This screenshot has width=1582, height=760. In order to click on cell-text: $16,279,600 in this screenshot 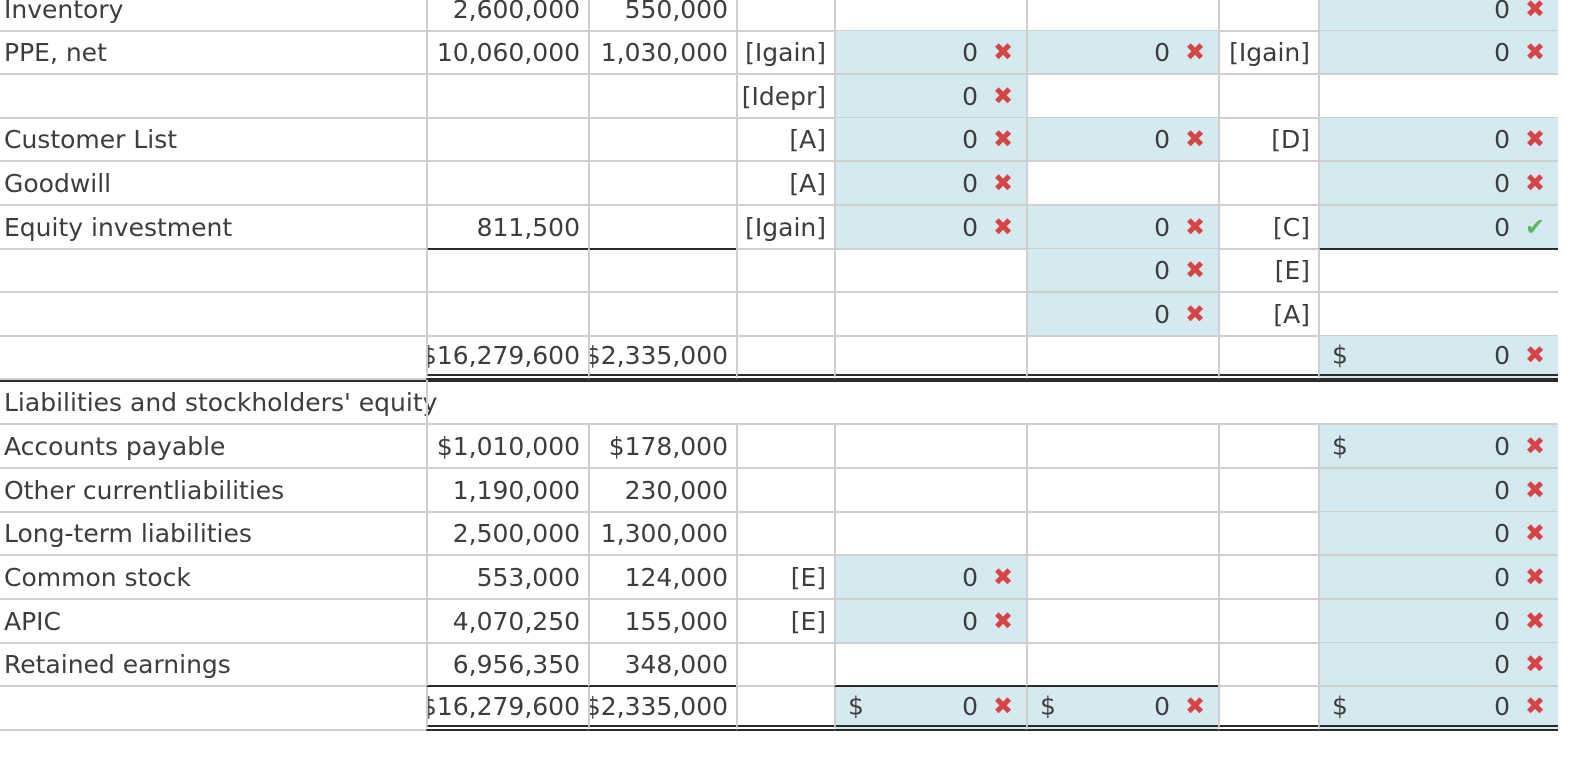, I will do `click(503, 355)`.